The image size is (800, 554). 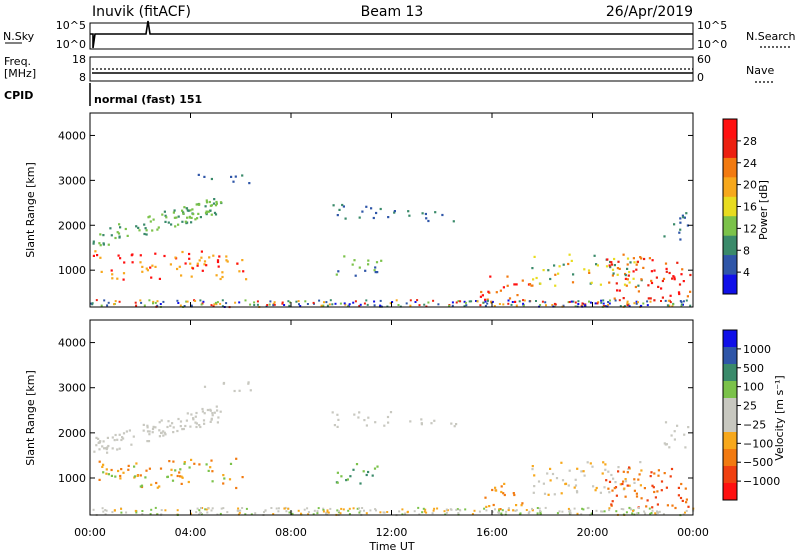 I want to click on y-tick-label: 4000, so click(x=72, y=343).